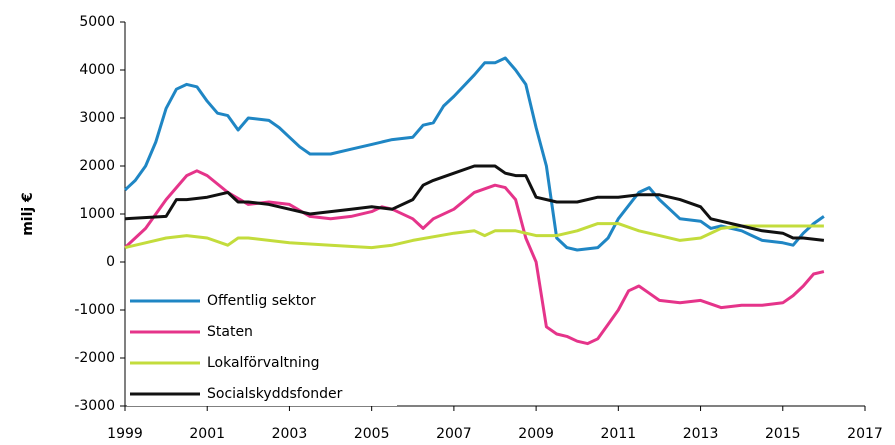 The width and height of the screenshot is (895, 445). Describe the element at coordinates (865, 434) in the screenshot. I see `x-tick-label: 2017` at that location.